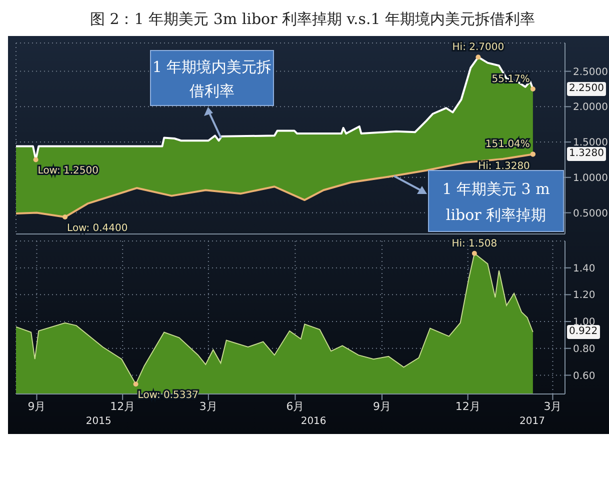 The width and height of the screenshot is (609, 480). What do you see at coordinates (586, 154) in the screenshot?
I see `annotation: 1.3280` at bounding box center [586, 154].